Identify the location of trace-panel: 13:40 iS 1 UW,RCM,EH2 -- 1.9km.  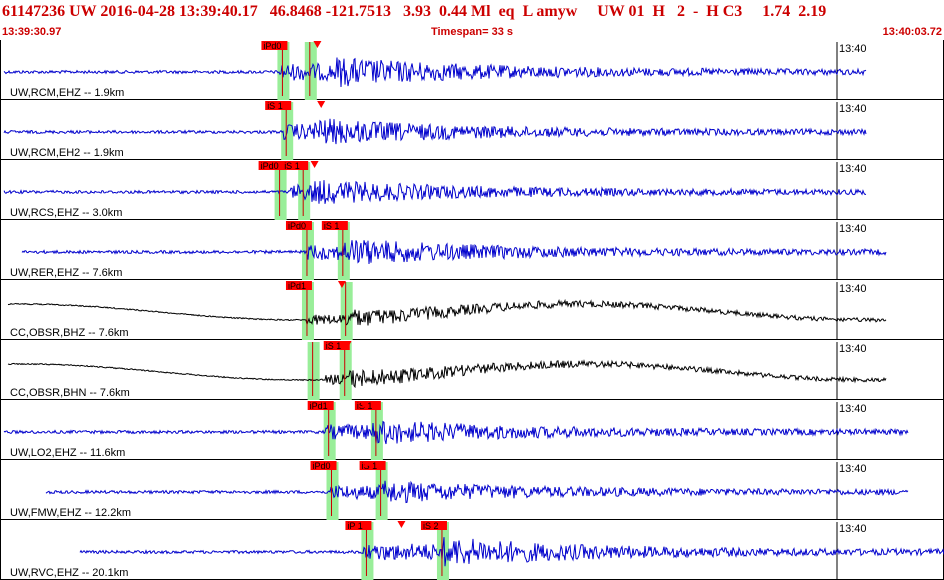
(472, 130).